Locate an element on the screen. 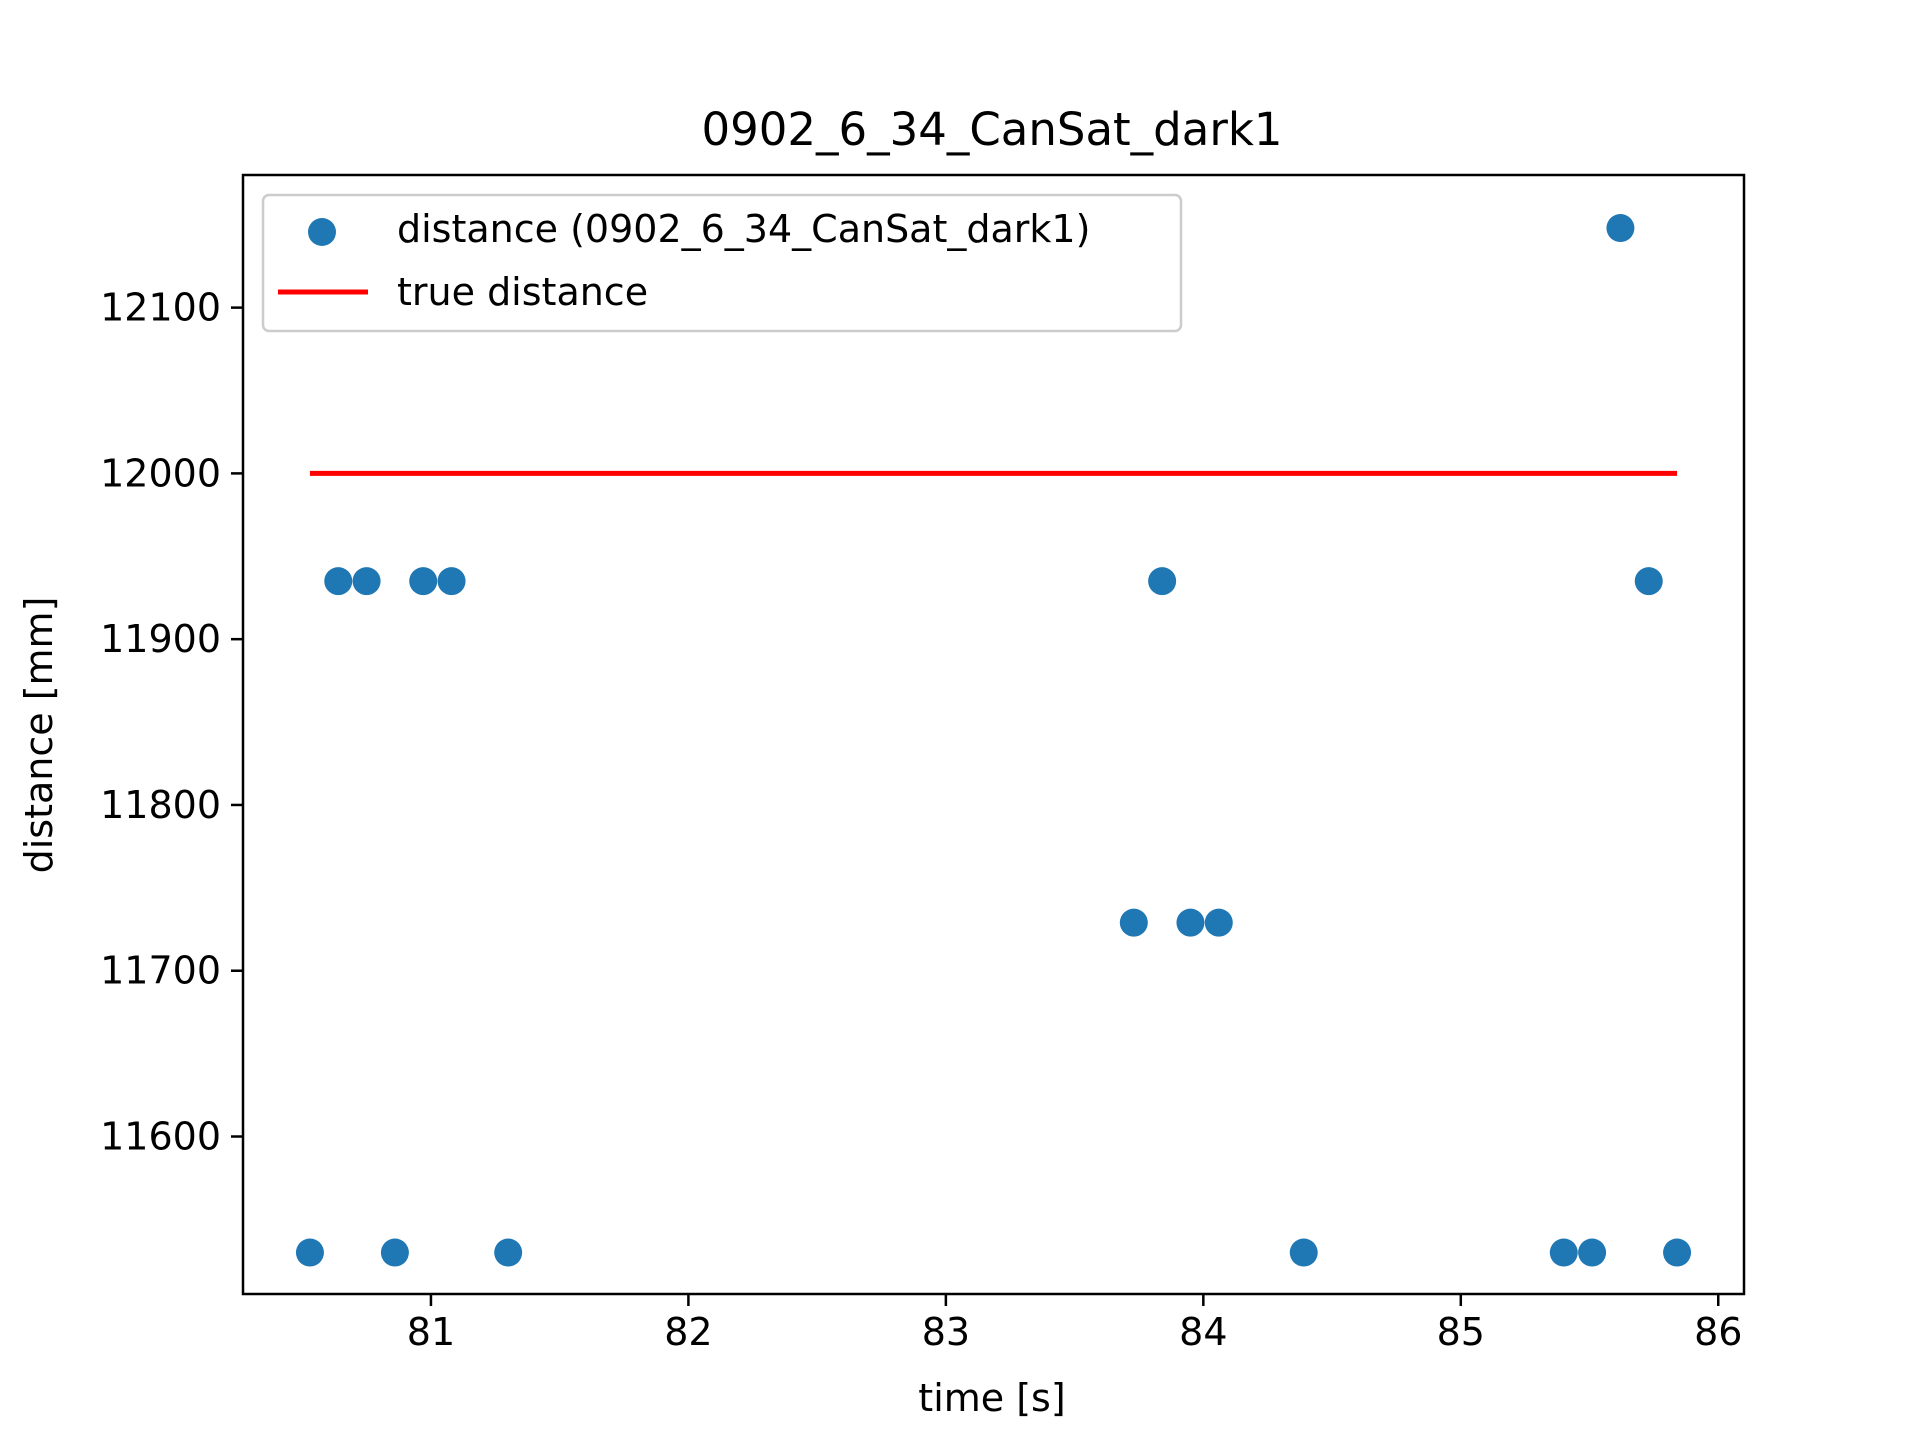 The image size is (1920, 1440). x-tick-label-84: 84 is located at coordinates (1203, 1332).